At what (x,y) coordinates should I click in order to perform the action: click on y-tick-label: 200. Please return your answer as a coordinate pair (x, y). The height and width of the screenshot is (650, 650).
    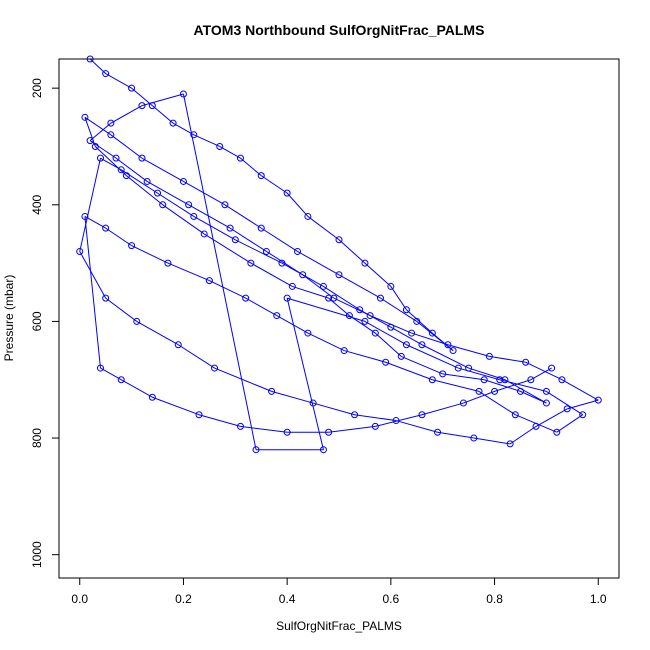
    Looking at the image, I should click on (37, 88).